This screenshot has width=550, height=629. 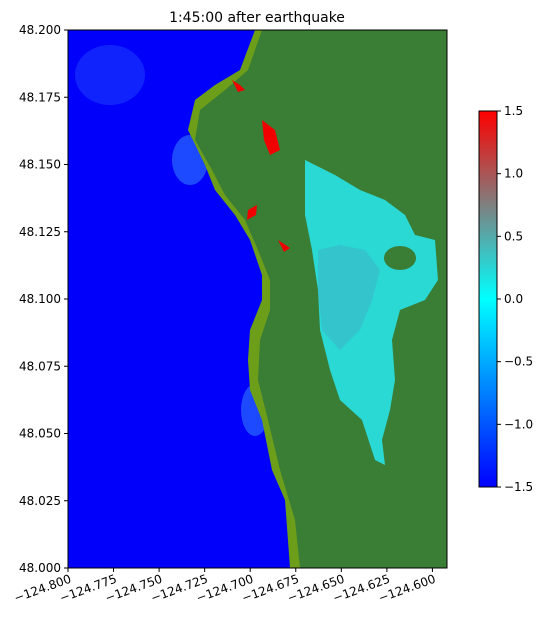 I want to click on chart-title: 1:45:00 after earthquake, so click(x=257, y=18).